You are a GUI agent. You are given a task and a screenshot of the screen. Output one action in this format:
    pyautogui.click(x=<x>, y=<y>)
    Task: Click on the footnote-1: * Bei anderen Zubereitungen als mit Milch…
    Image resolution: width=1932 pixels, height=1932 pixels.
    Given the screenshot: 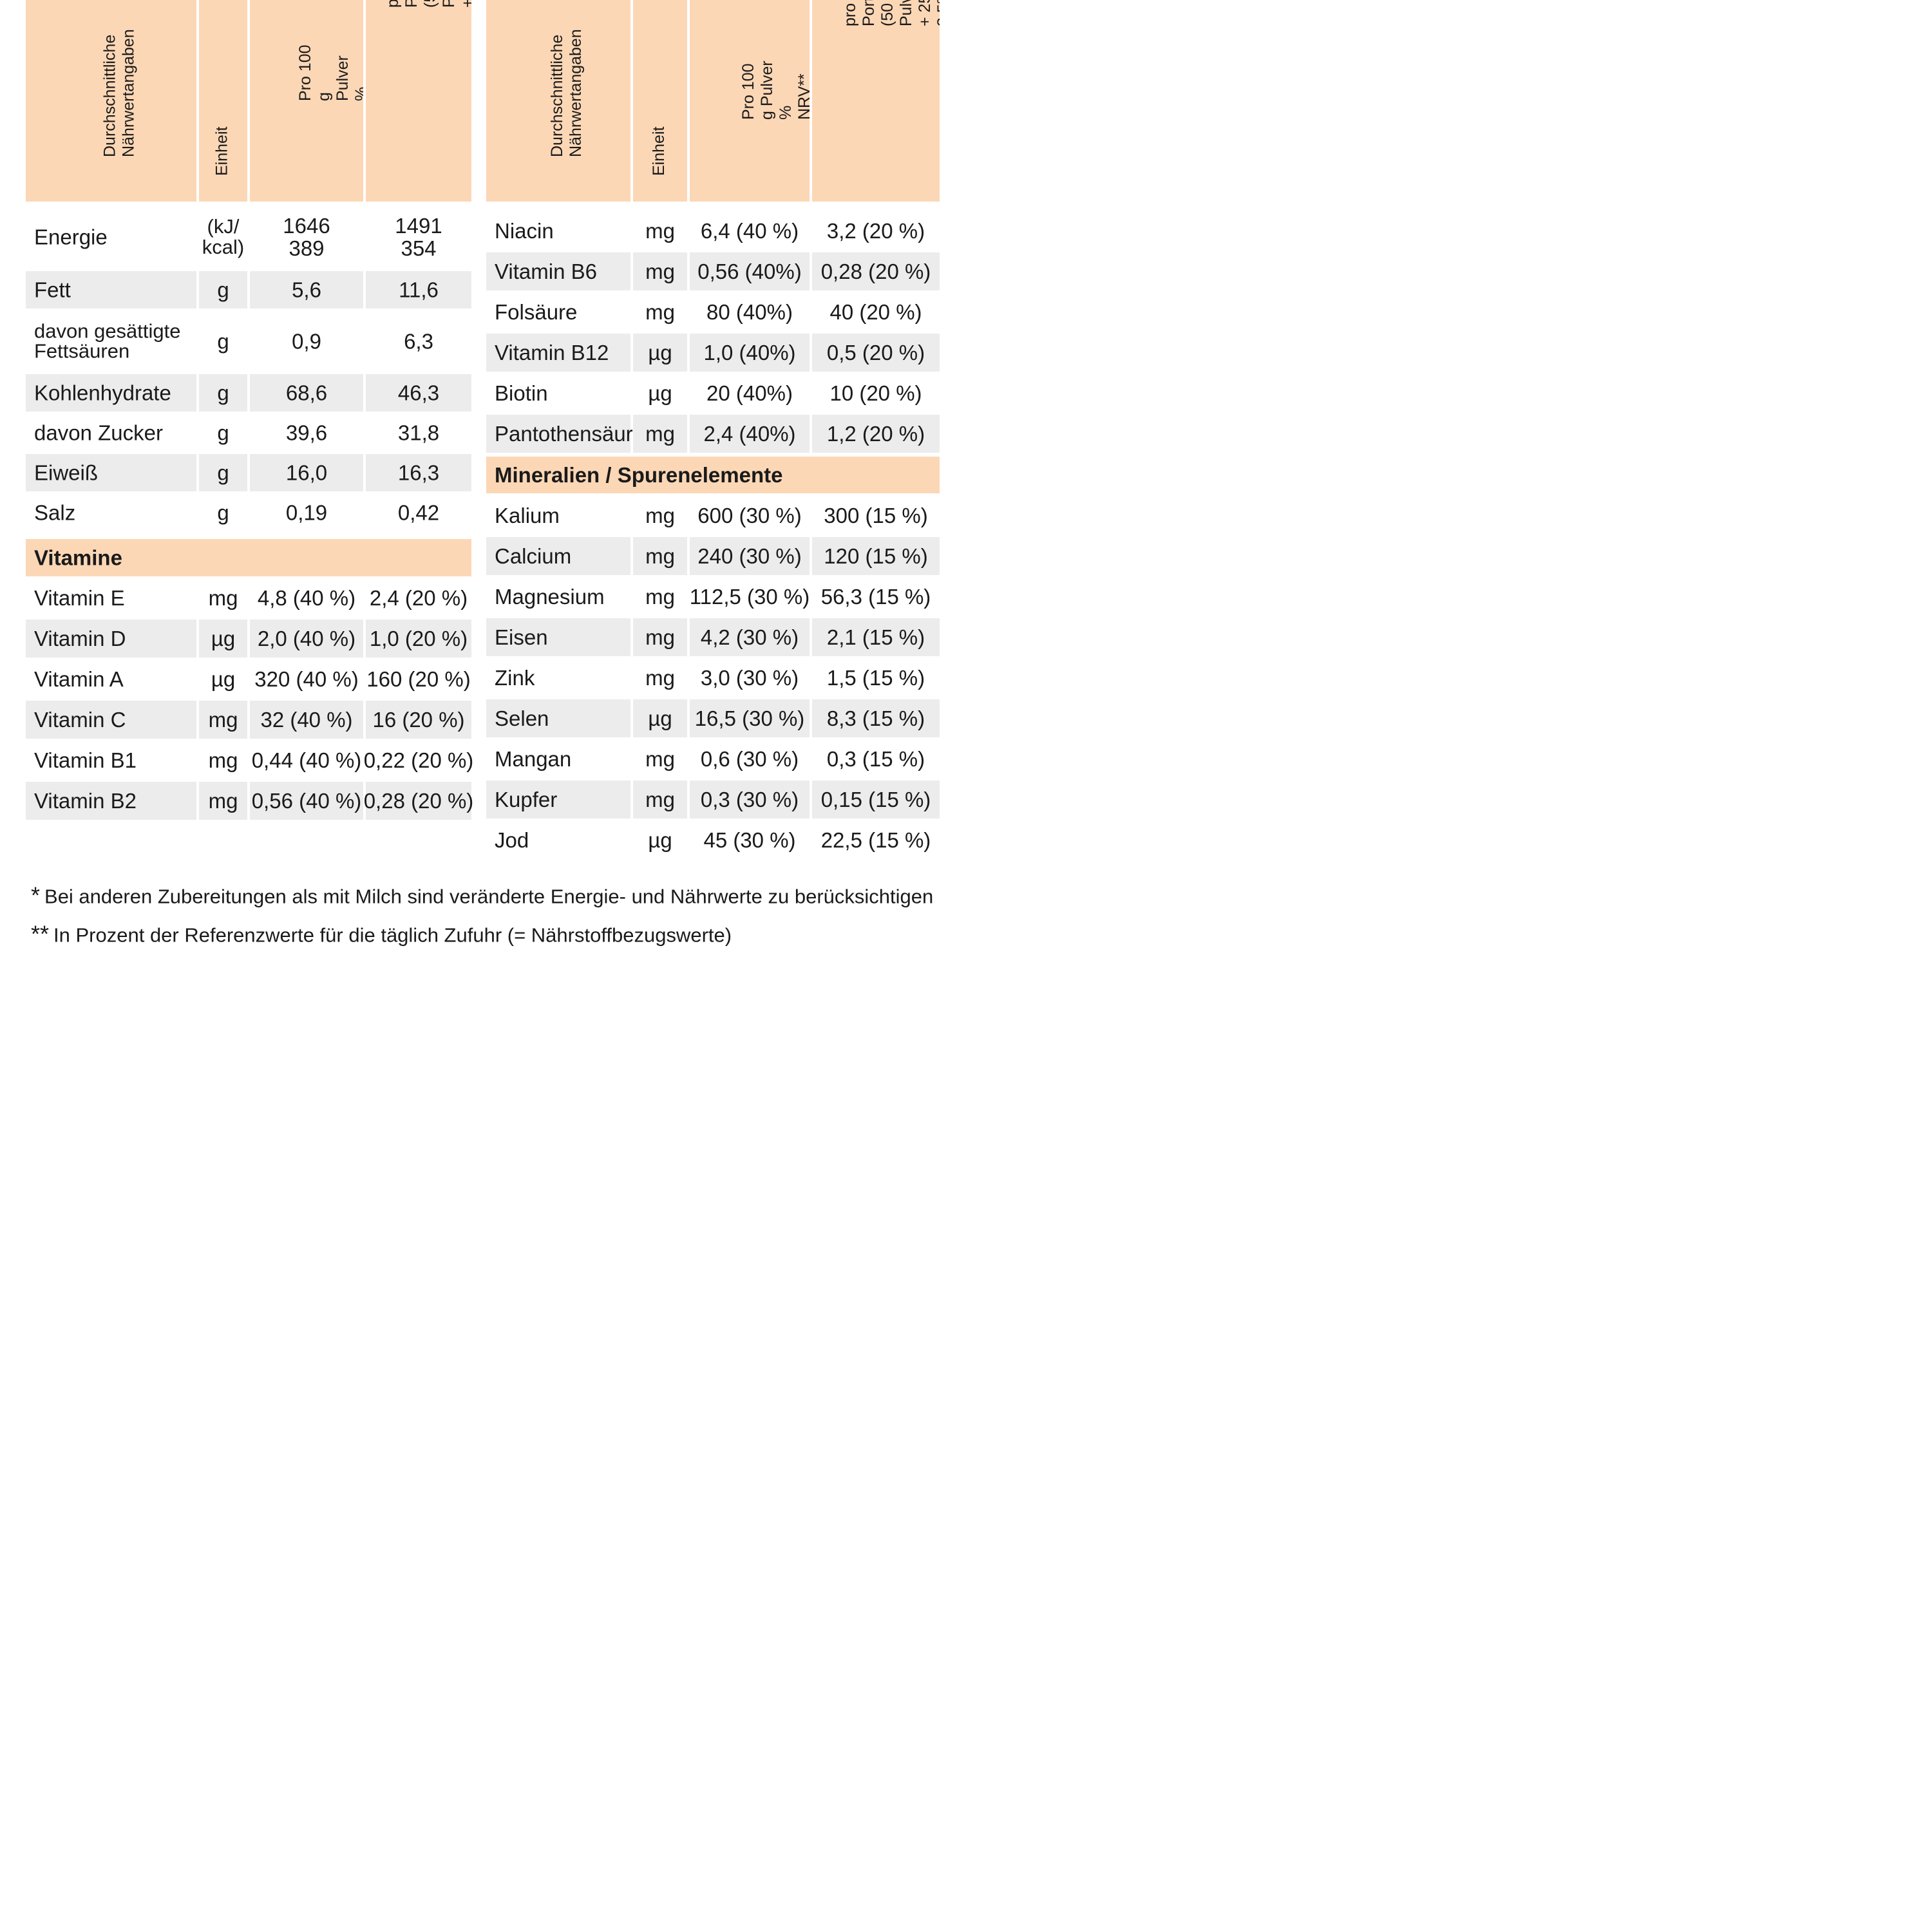 What is the action you would take?
    pyautogui.click(x=482, y=895)
    